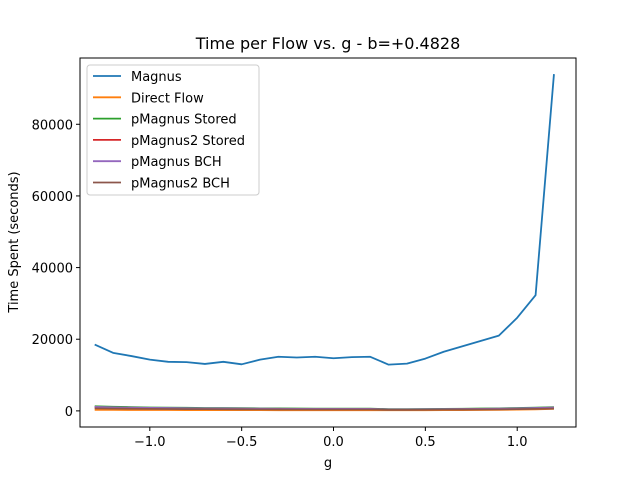 The height and width of the screenshot is (480, 640). Describe the element at coordinates (328, 463) in the screenshot. I see `x-axis-label: g` at that location.